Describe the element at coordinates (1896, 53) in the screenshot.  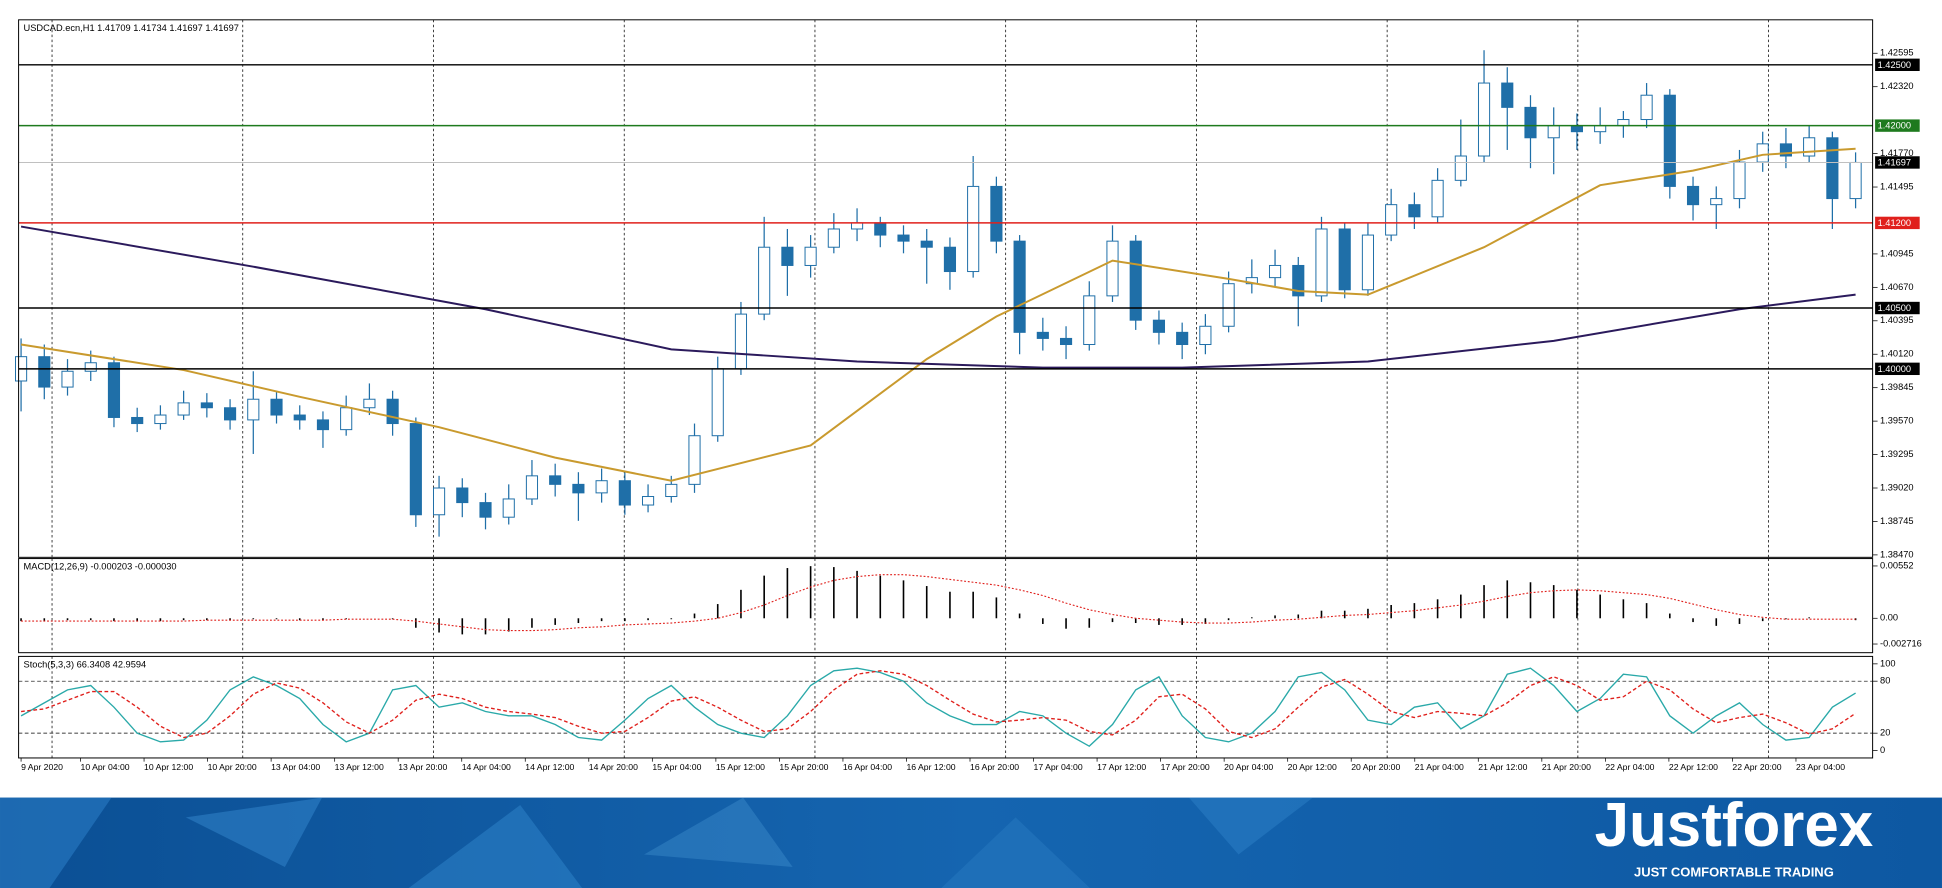
I see `y-tick-label: 1.42595` at that location.